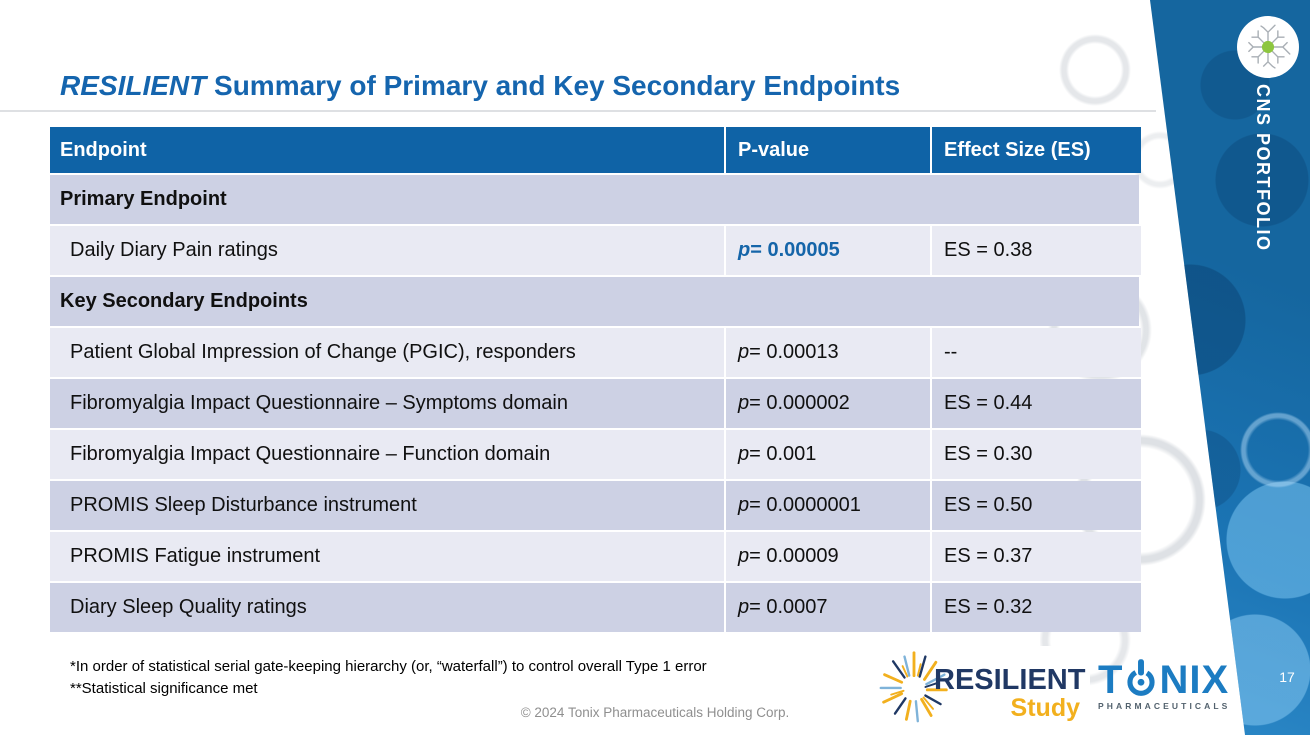 The width and height of the screenshot is (1310, 735). I want to click on neuron-icon, so click(1268, 47).